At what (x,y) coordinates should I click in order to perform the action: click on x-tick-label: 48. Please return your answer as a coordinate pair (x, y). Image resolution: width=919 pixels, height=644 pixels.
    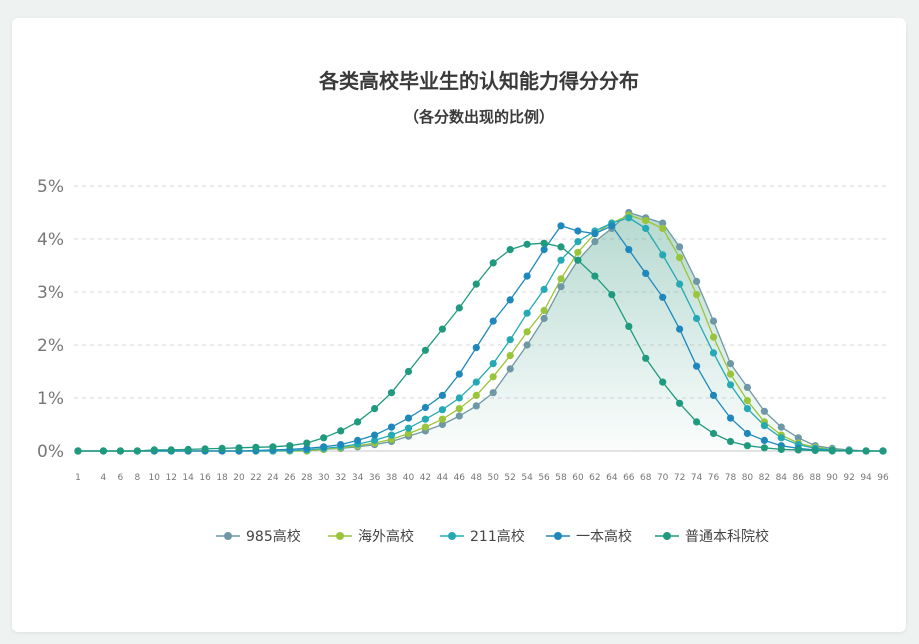
    Looking at the image, I should click on (477, 478).